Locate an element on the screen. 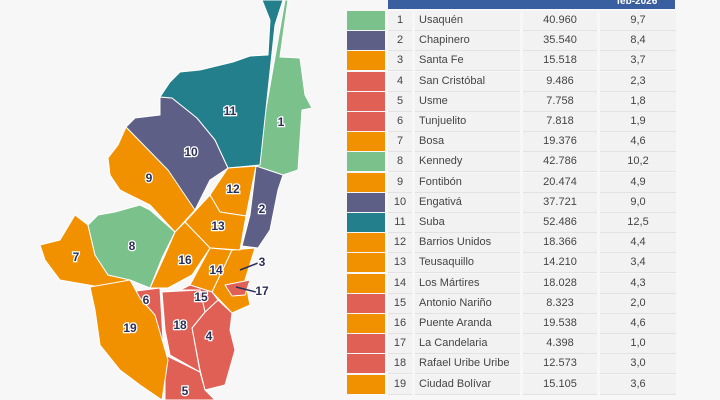  table-row: 3 Santa Fe 15.518 3,7 is located at coordinates (513, 61).